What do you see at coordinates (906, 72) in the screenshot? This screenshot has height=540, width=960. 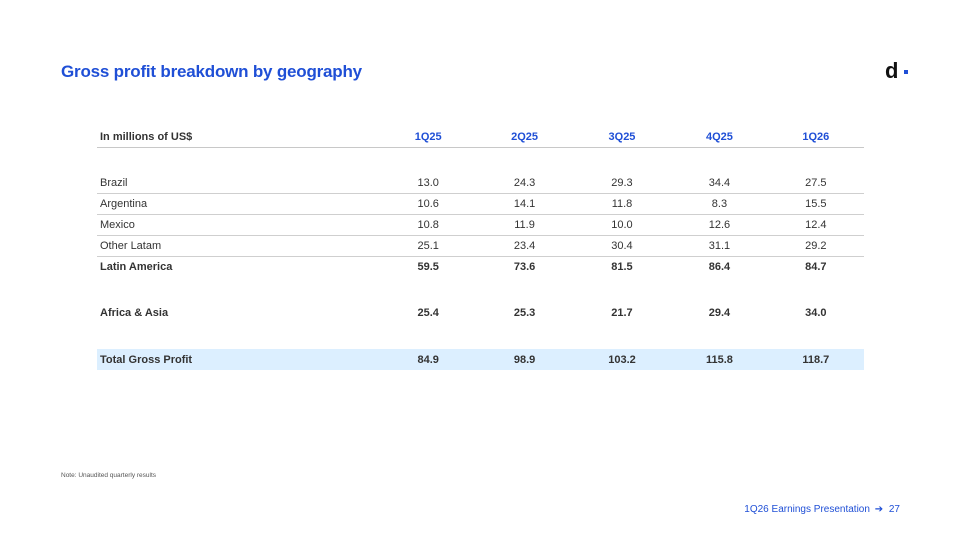 I see `logo-dot` at bounding box center [906, 72].